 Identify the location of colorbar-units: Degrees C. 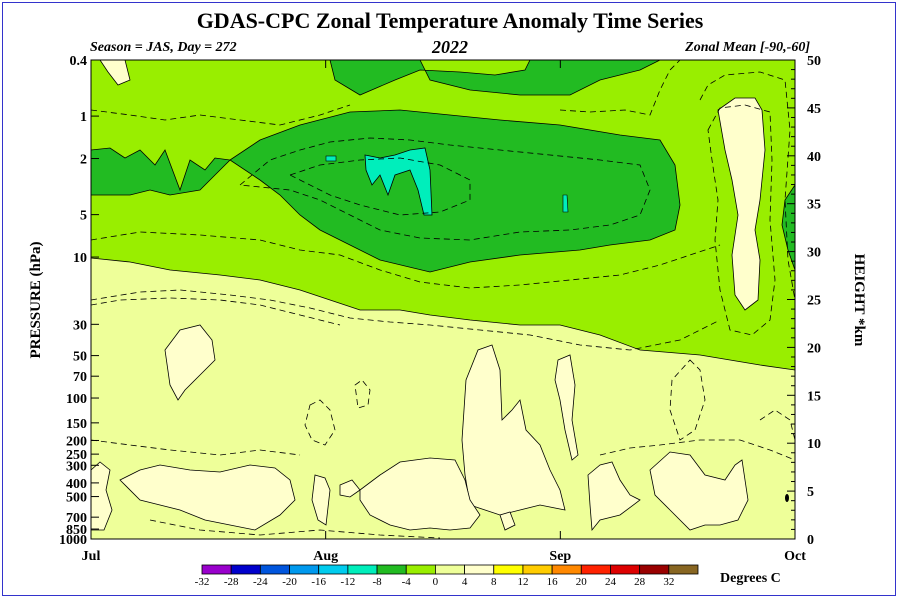
(750, 578).